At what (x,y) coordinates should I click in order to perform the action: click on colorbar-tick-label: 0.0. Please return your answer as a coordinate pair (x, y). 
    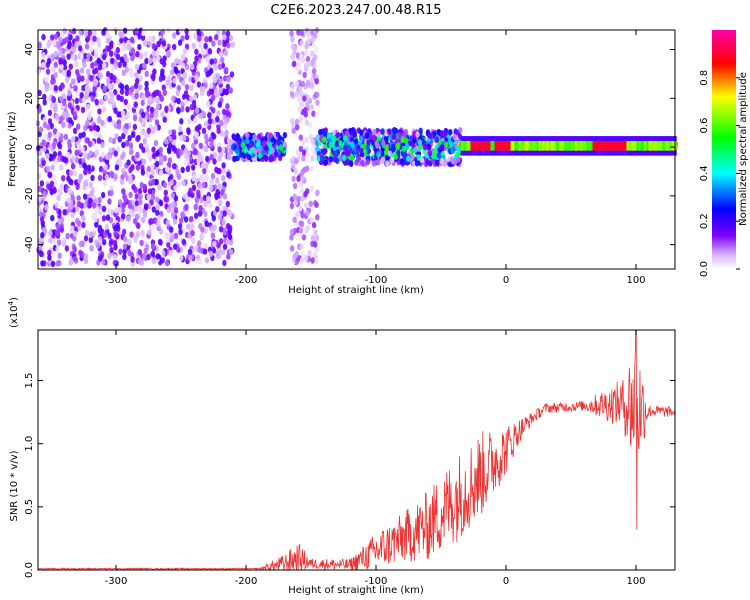
    Looking at the image, I should click on (704, 269).